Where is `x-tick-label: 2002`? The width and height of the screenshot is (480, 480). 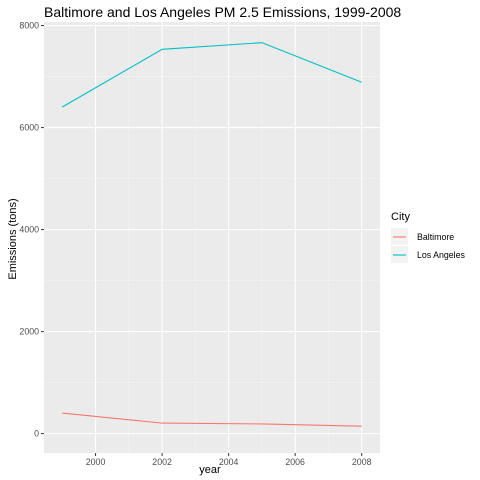 x-tick-label: 2002 is located at coordinates (162, 462).